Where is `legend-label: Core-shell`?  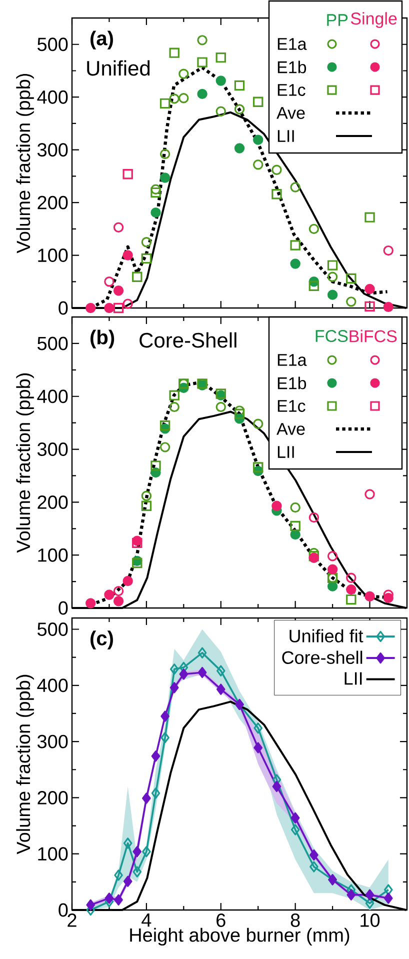
legend-label: Core-shell is located at coordinates (322, 657).